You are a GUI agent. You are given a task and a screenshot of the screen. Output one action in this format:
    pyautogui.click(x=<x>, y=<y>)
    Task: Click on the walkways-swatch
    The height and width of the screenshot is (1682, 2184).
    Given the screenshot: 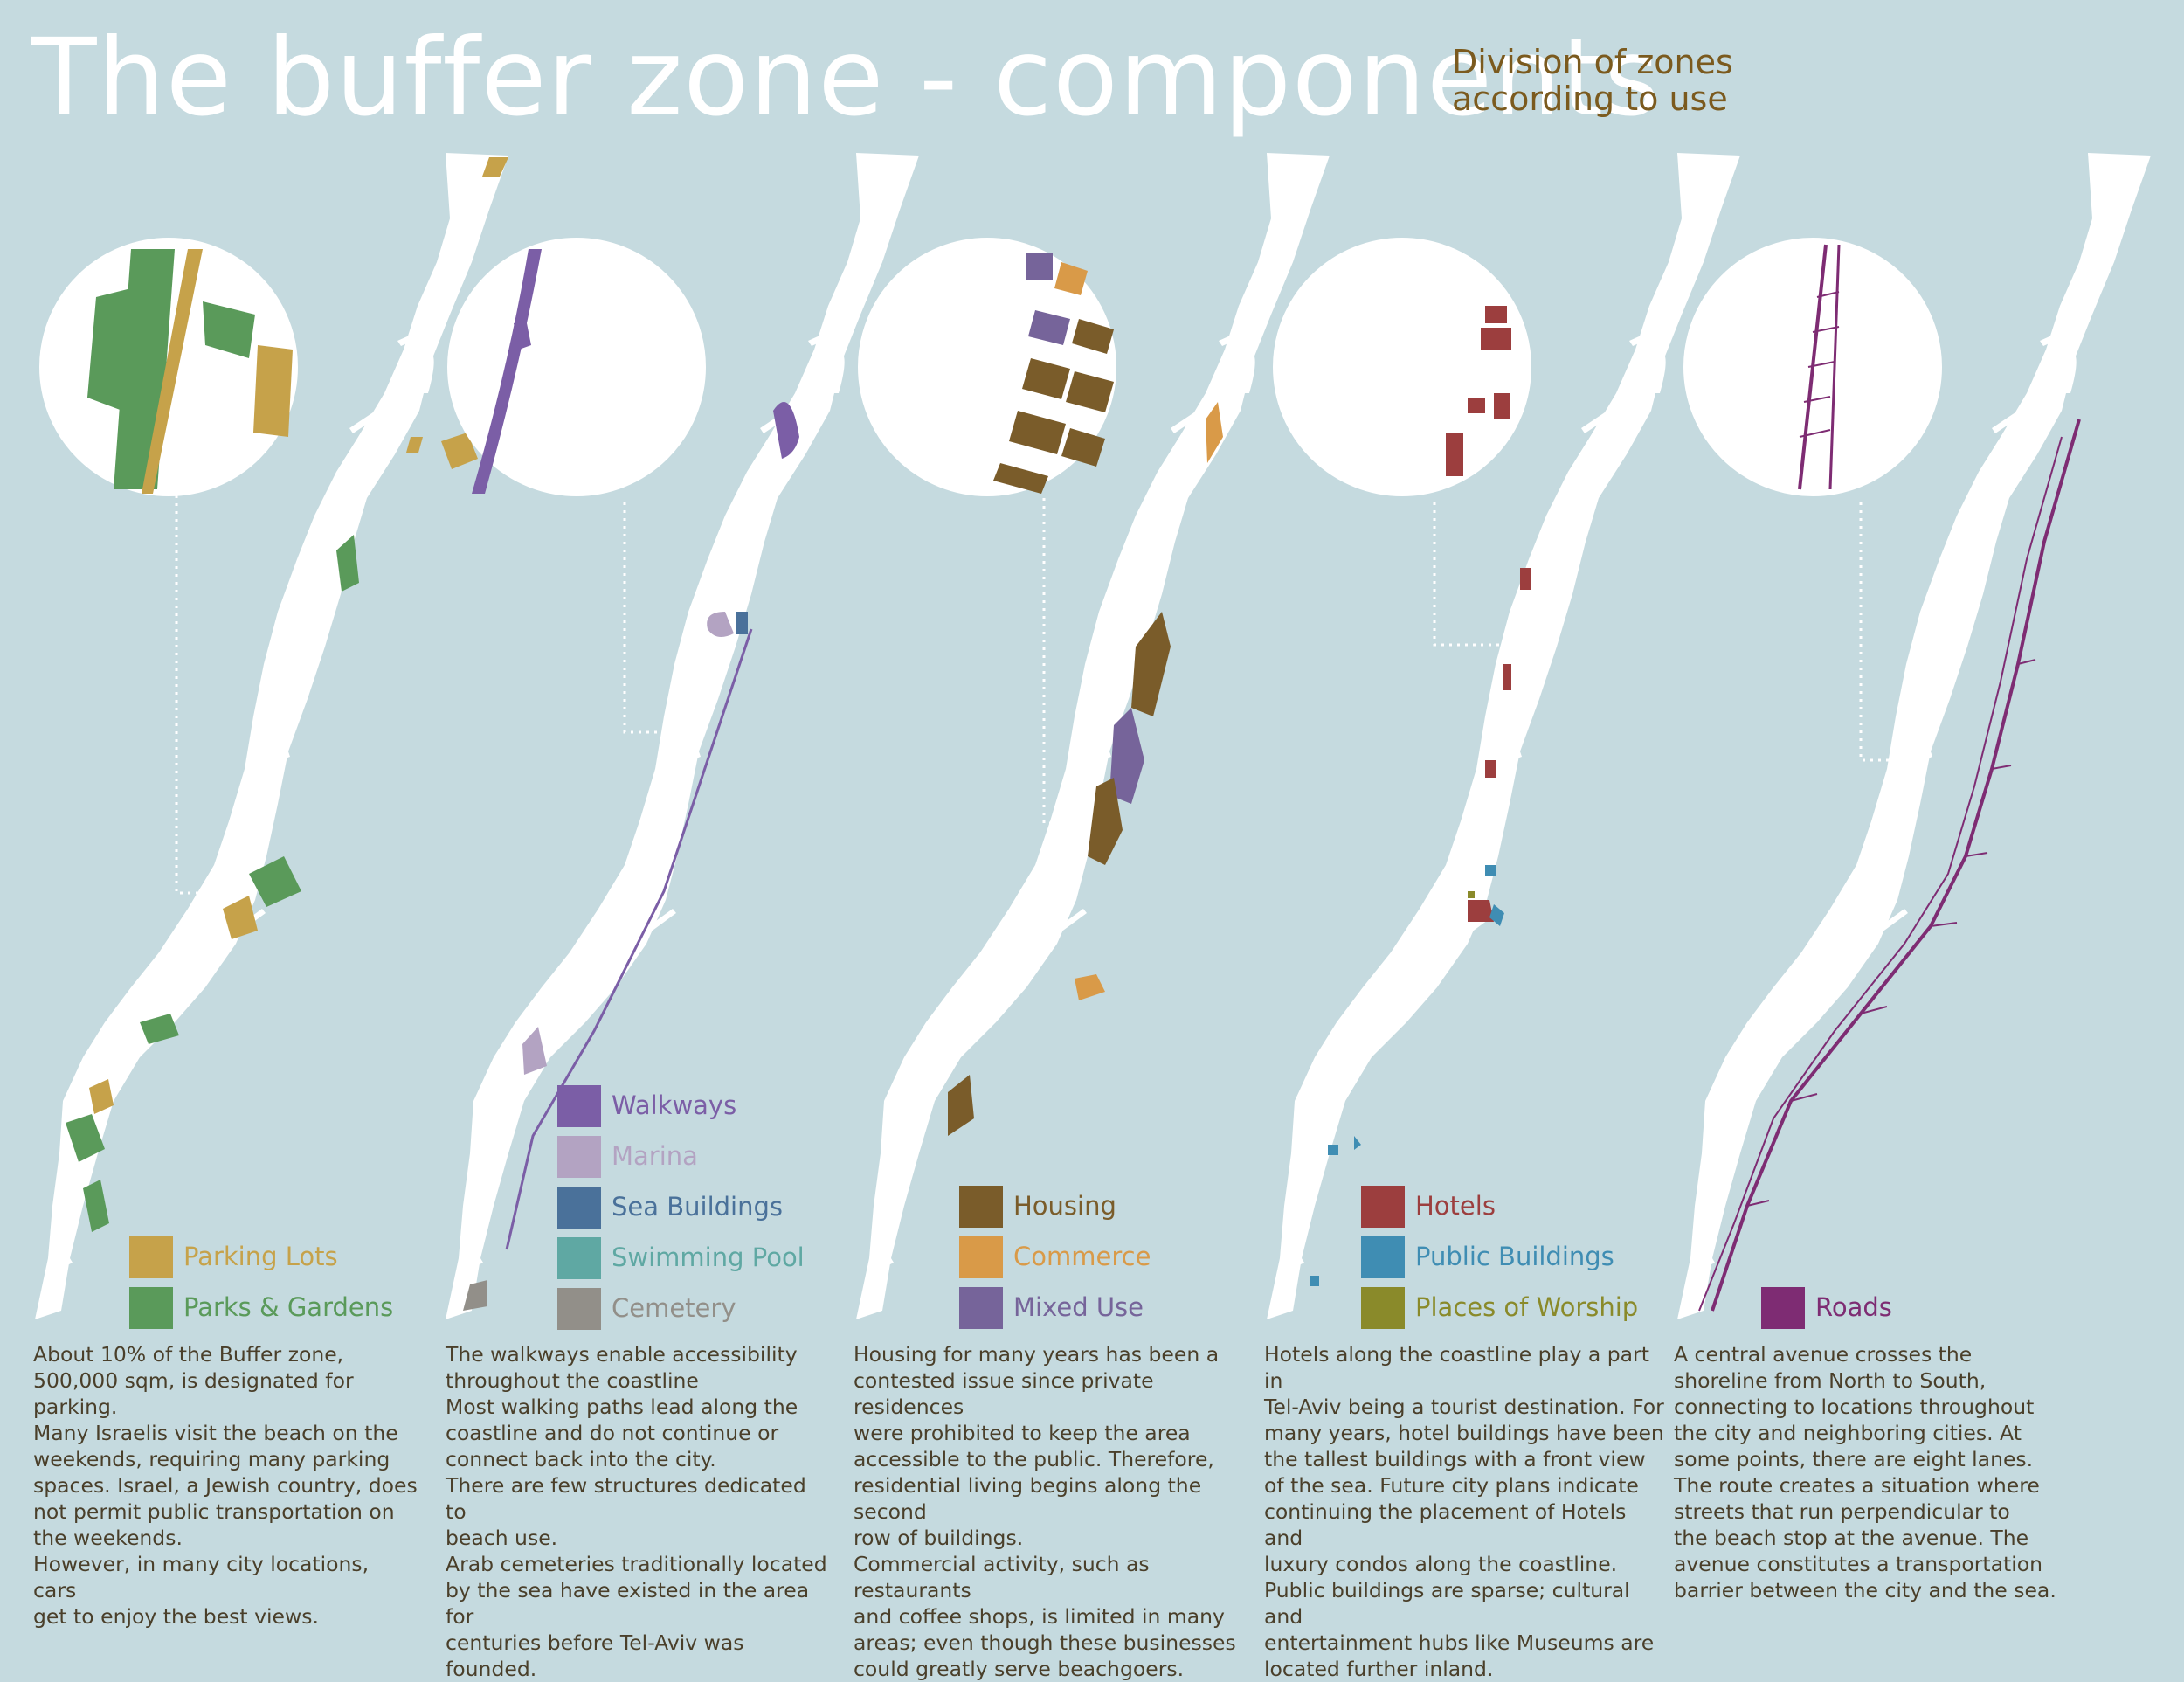 What is the action you would take?
    pyautogui.click(x=579, y=1106)
    